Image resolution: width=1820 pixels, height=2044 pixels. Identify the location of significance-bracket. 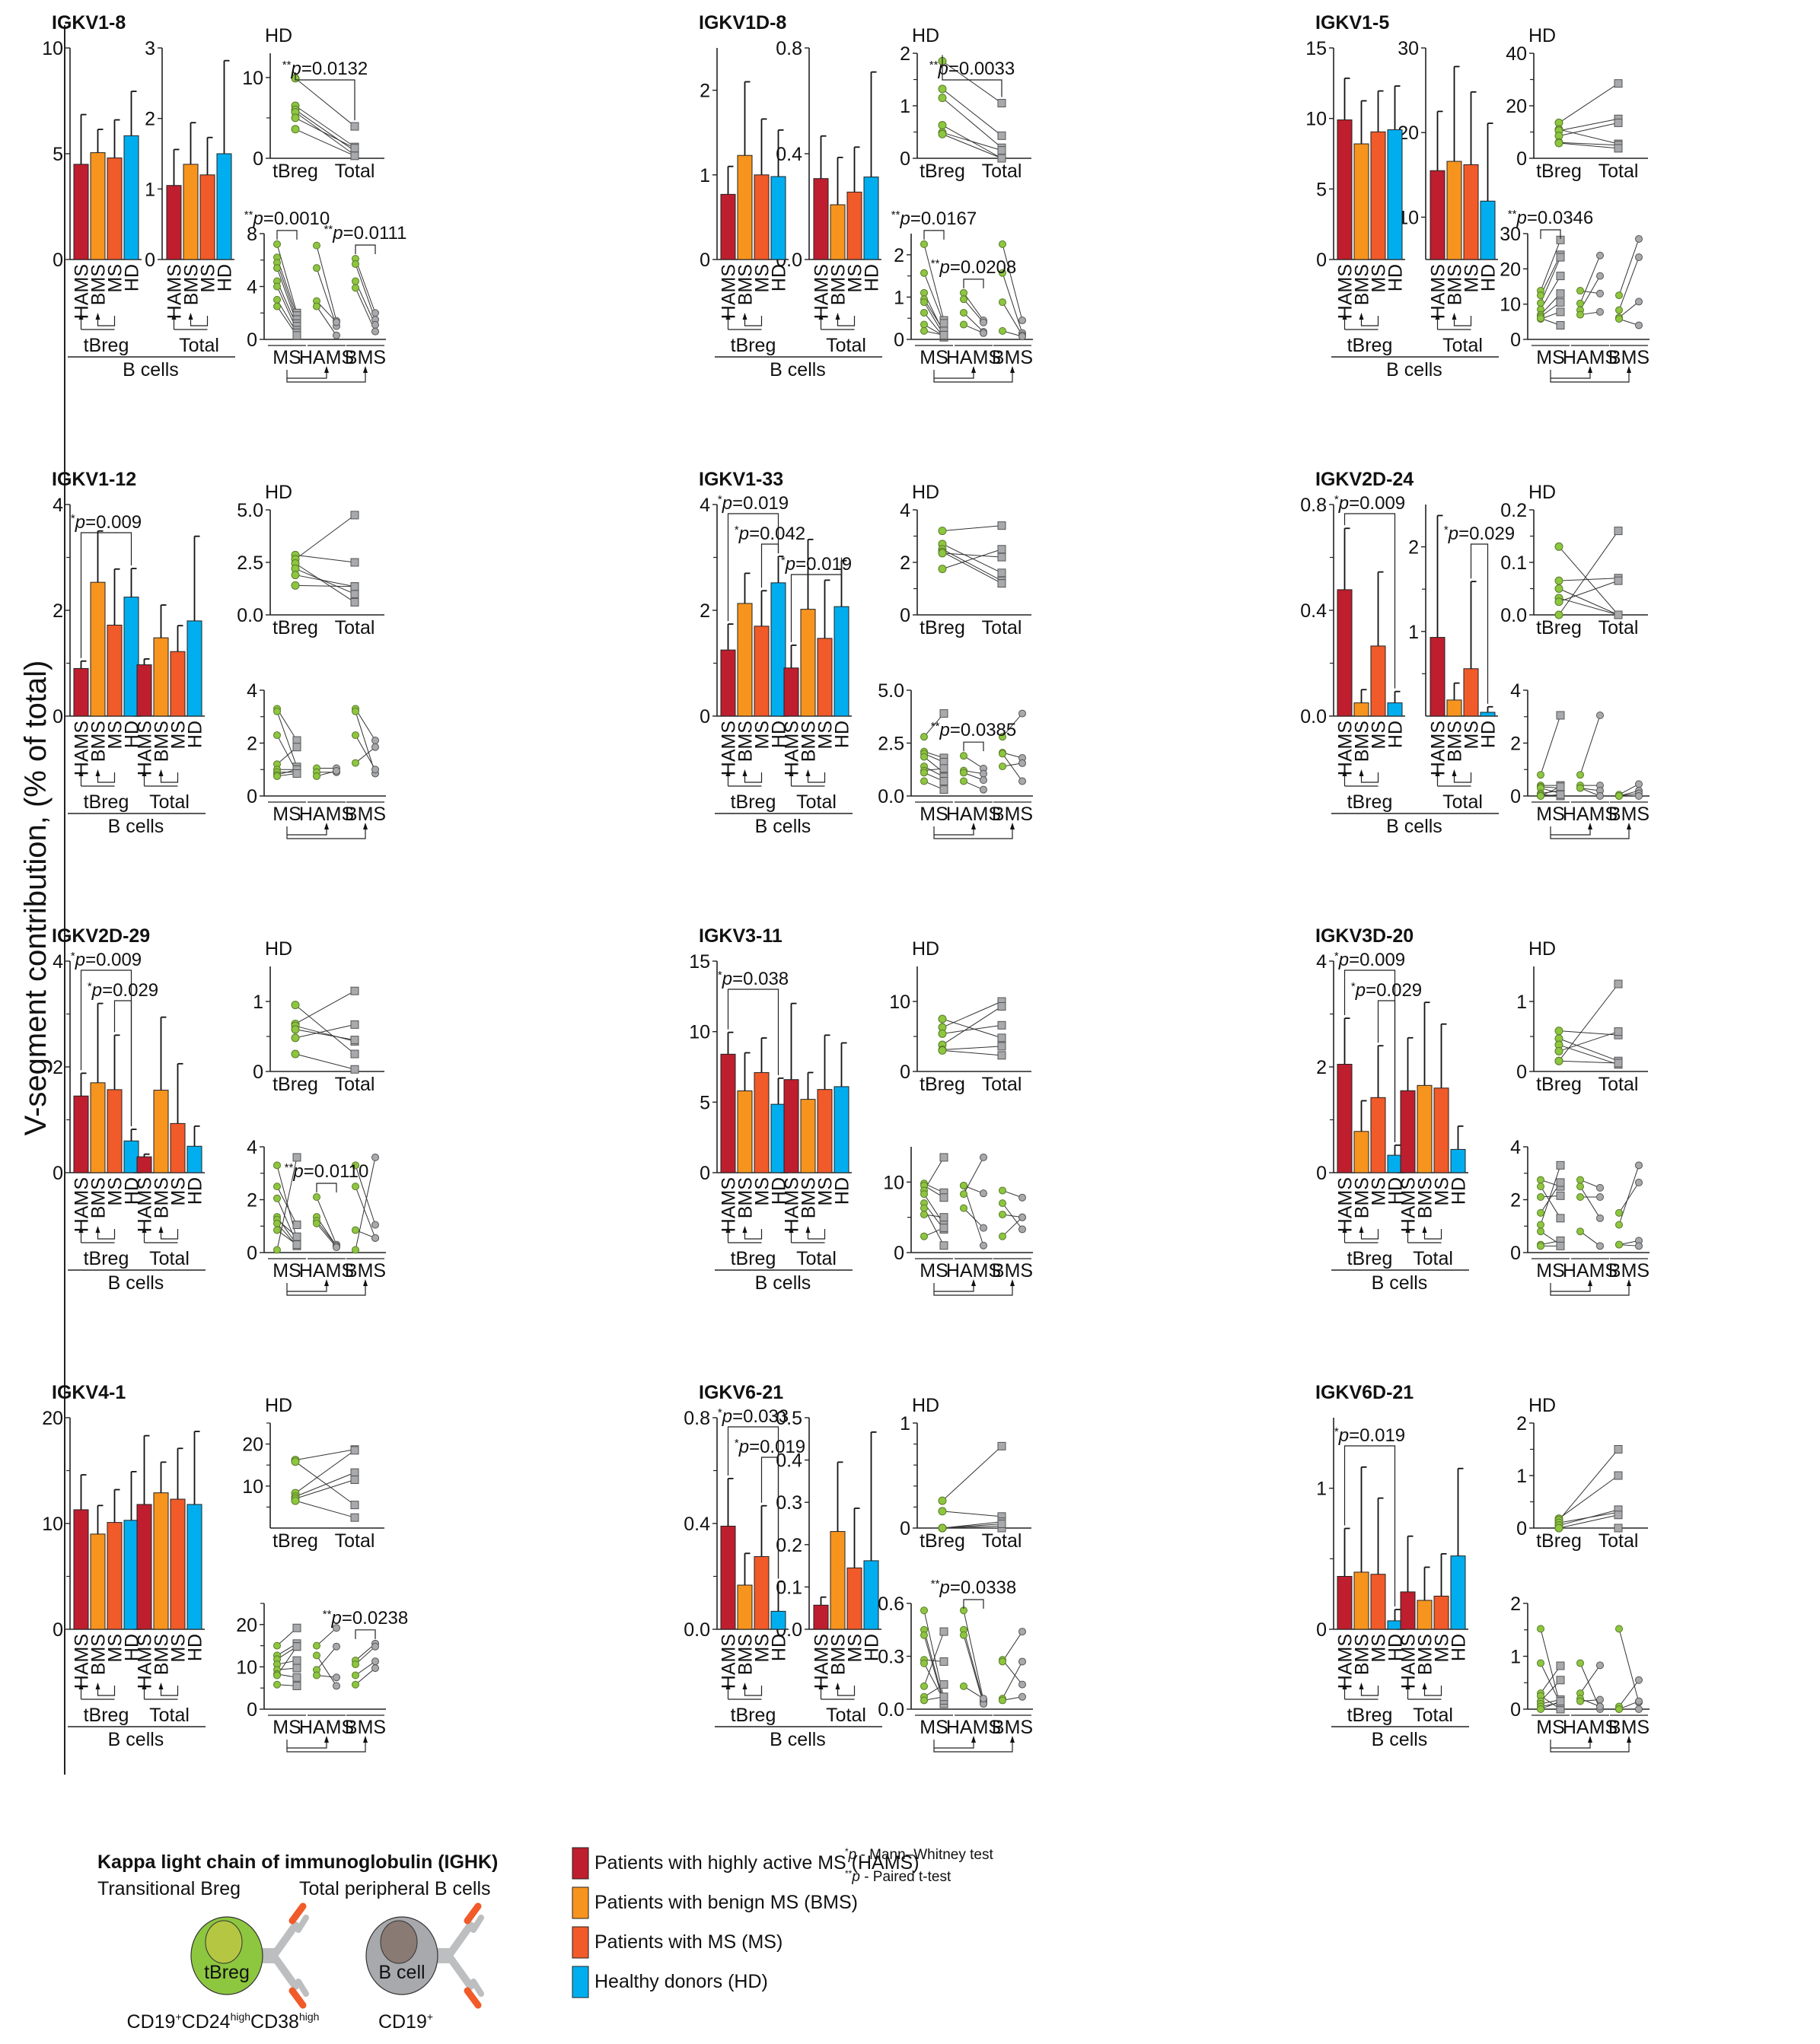
(1369, 601).